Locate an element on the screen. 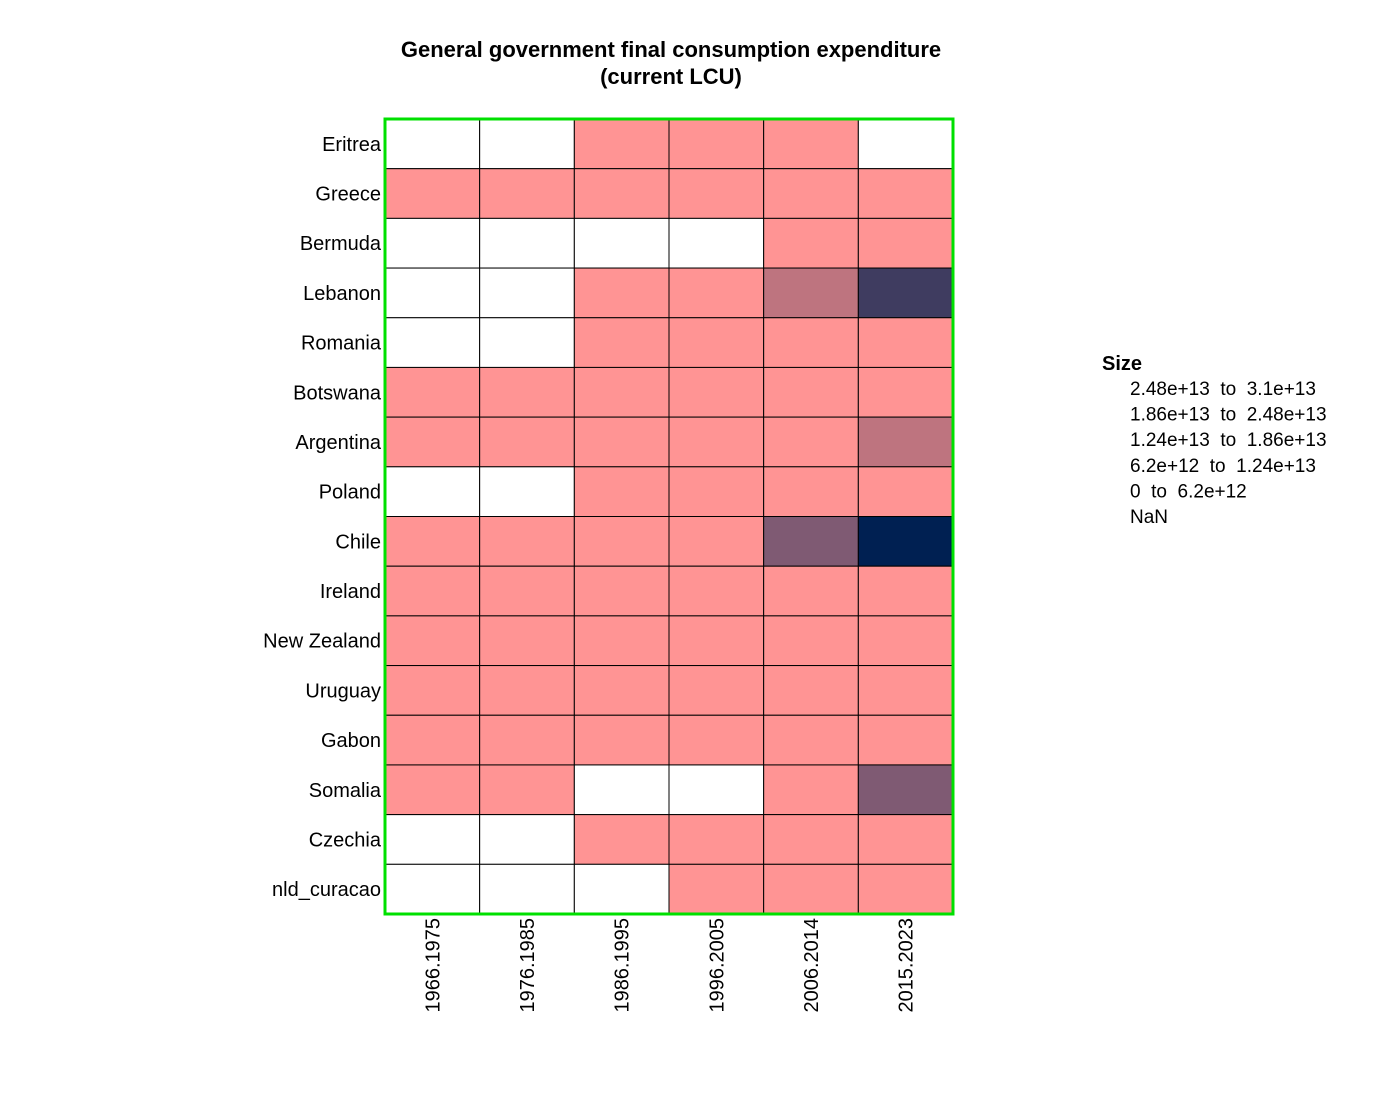 The height and width of the screenshot is (1100, 1400). heatmap-cell-botswana-1966-1975 is located at coordinates (432, 392).